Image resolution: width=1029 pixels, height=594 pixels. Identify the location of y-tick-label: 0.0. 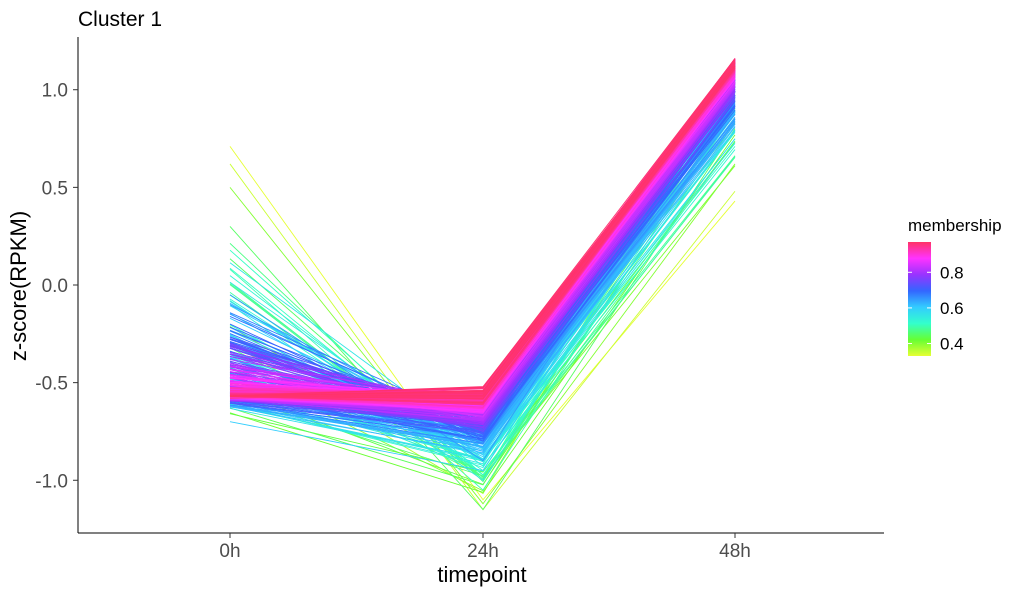
(55, 286).